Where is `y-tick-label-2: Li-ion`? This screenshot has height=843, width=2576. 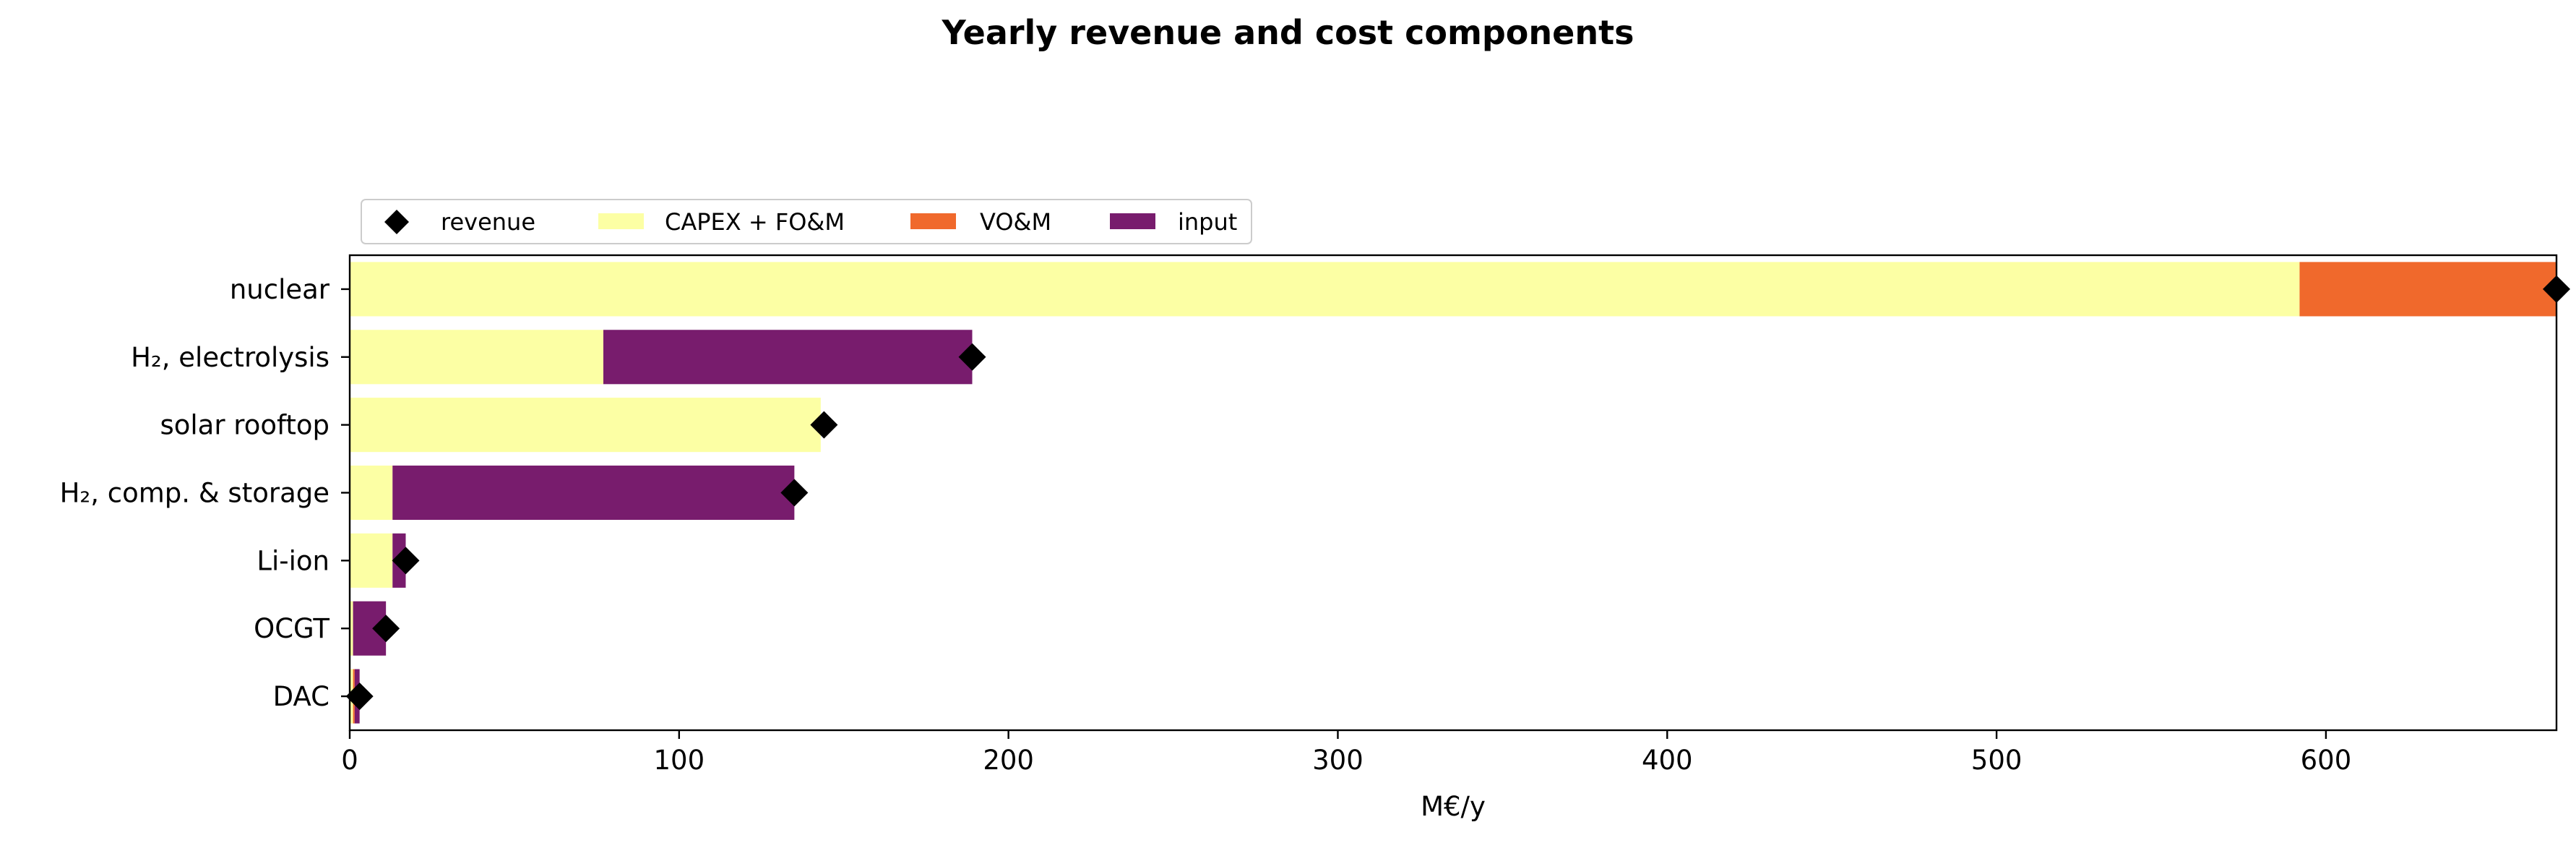
y-tick-label-2: Li-ion is located at coordinates (293, 560).